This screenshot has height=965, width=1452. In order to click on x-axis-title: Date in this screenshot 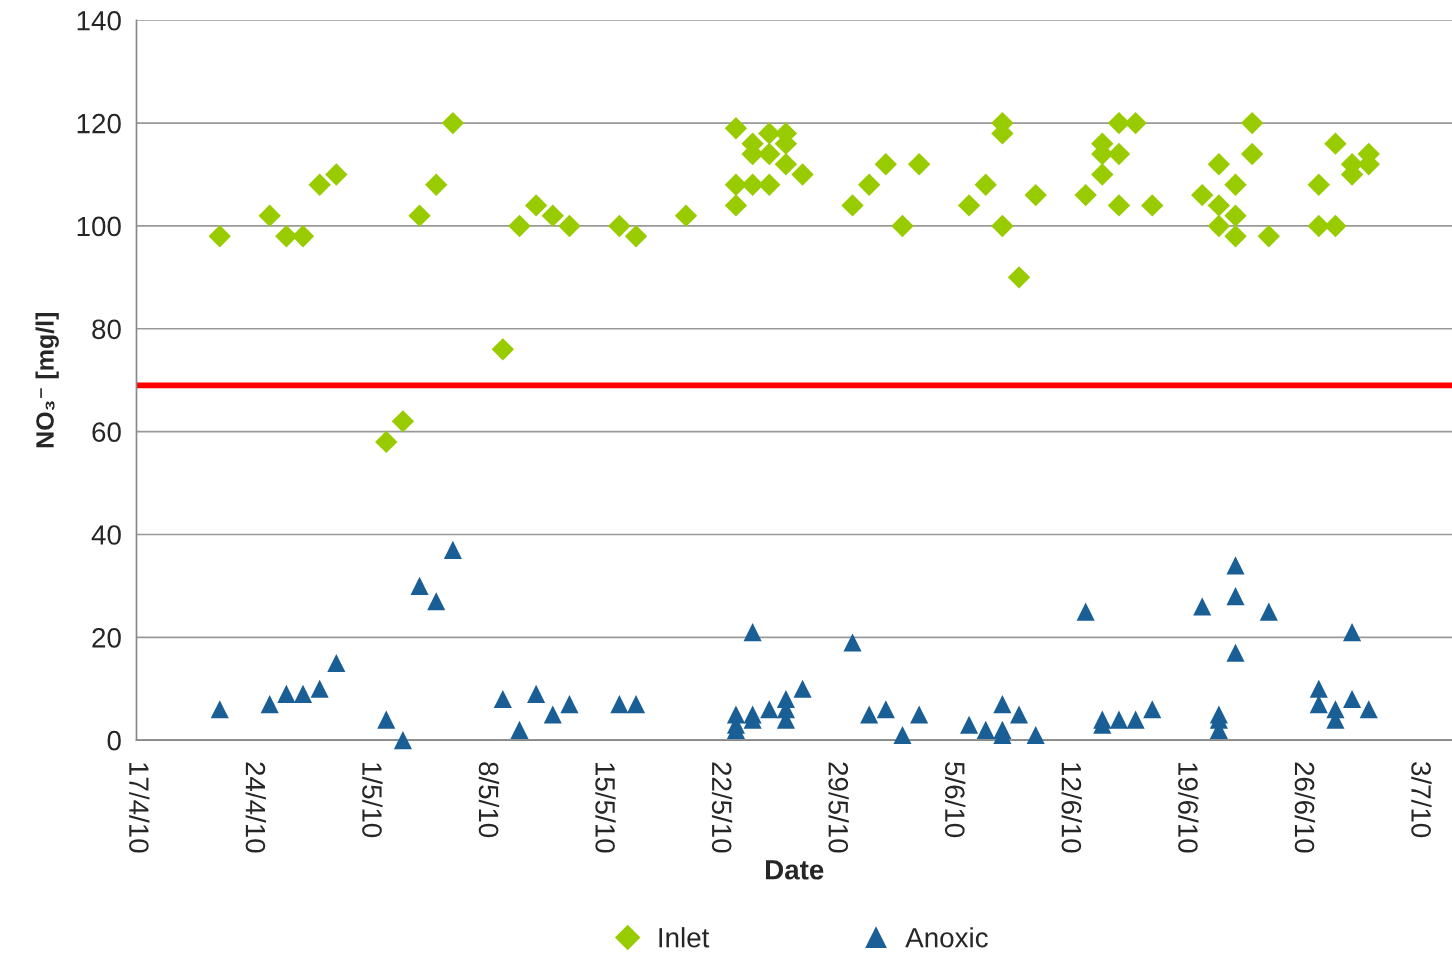, I will do `click(795, 870)`.